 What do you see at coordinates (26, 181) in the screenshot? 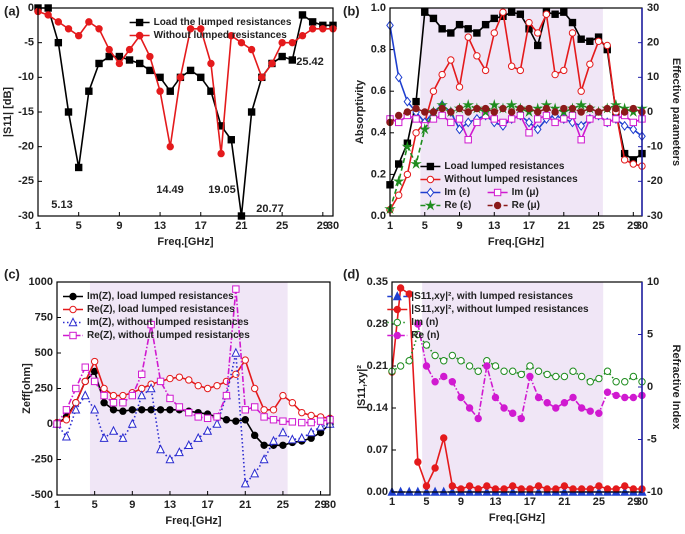
I see `y-tick-label: -25` at bounding box center [26, 181].